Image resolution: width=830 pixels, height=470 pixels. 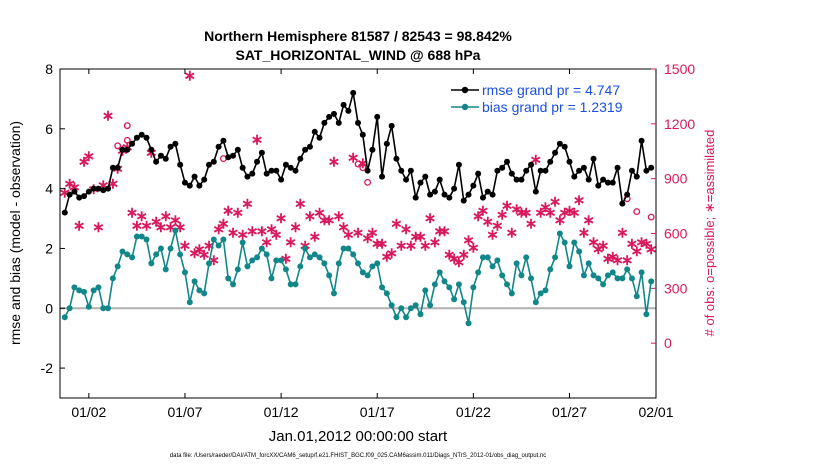 What do you see at coordinates (184, 412) in the screenshot?
I see `x-tick-label: 01/07` at bounding box center [184, 412].